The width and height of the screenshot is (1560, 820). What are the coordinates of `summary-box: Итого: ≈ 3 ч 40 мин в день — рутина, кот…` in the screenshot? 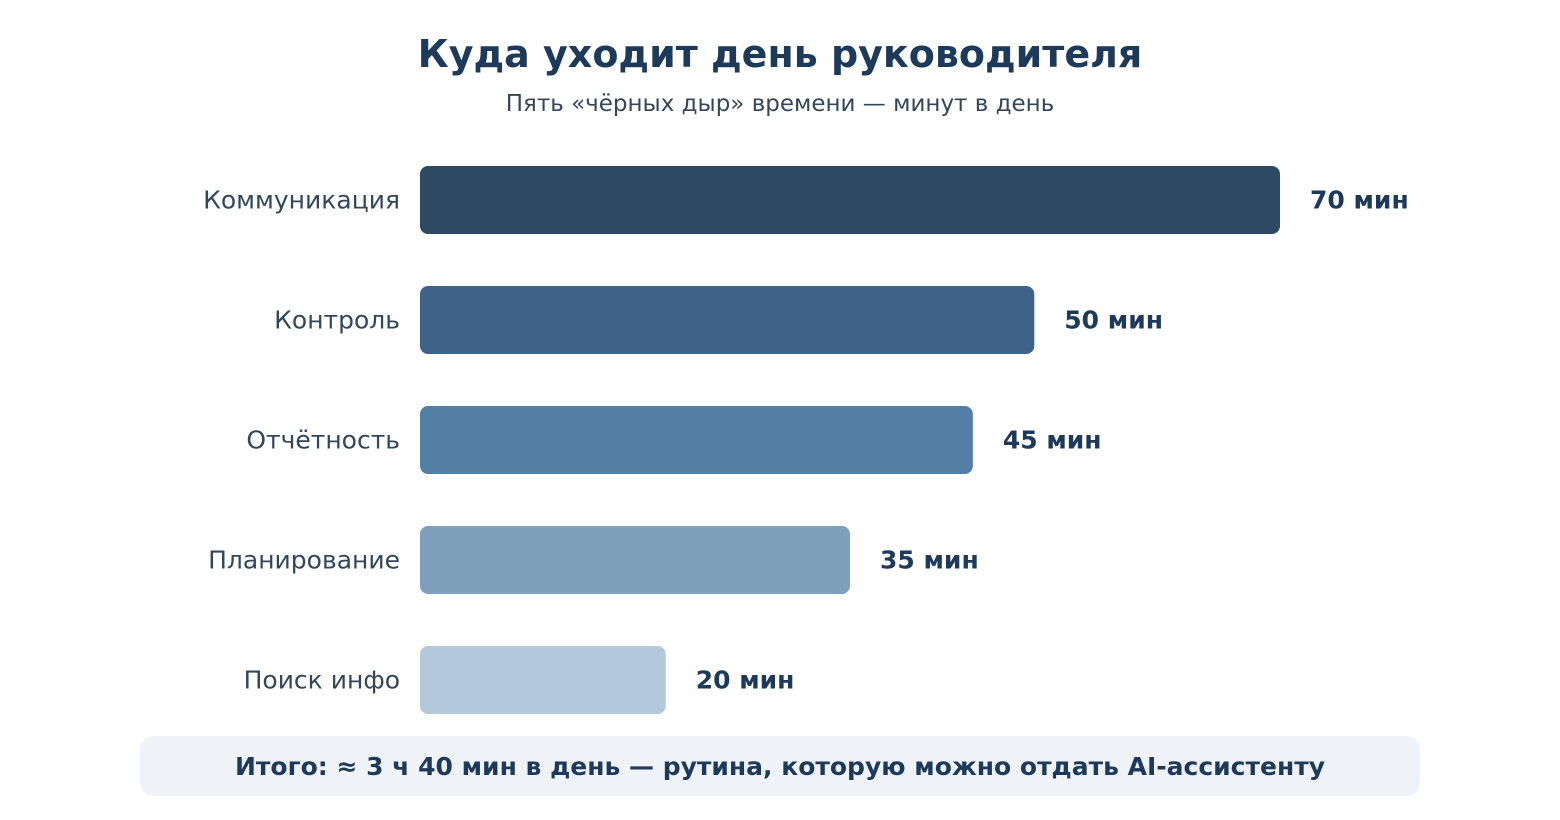 It's located at (780, 766).